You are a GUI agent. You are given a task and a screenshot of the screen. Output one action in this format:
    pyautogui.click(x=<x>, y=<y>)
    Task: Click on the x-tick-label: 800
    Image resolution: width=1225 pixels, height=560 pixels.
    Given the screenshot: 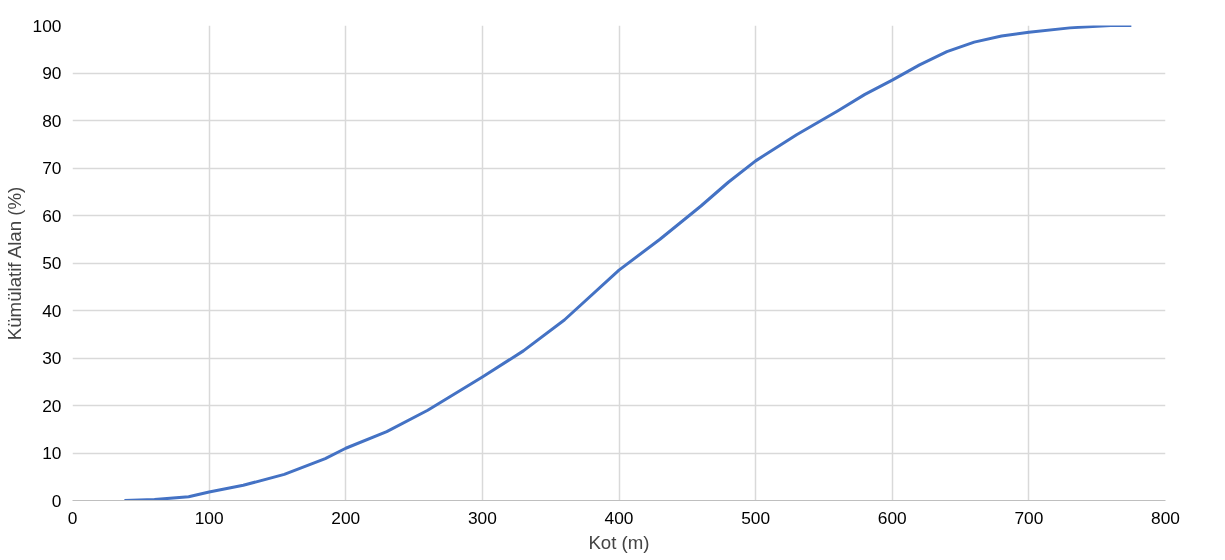 What is the action you would take?
    pyautogui.click(x=1165, y=517)
    